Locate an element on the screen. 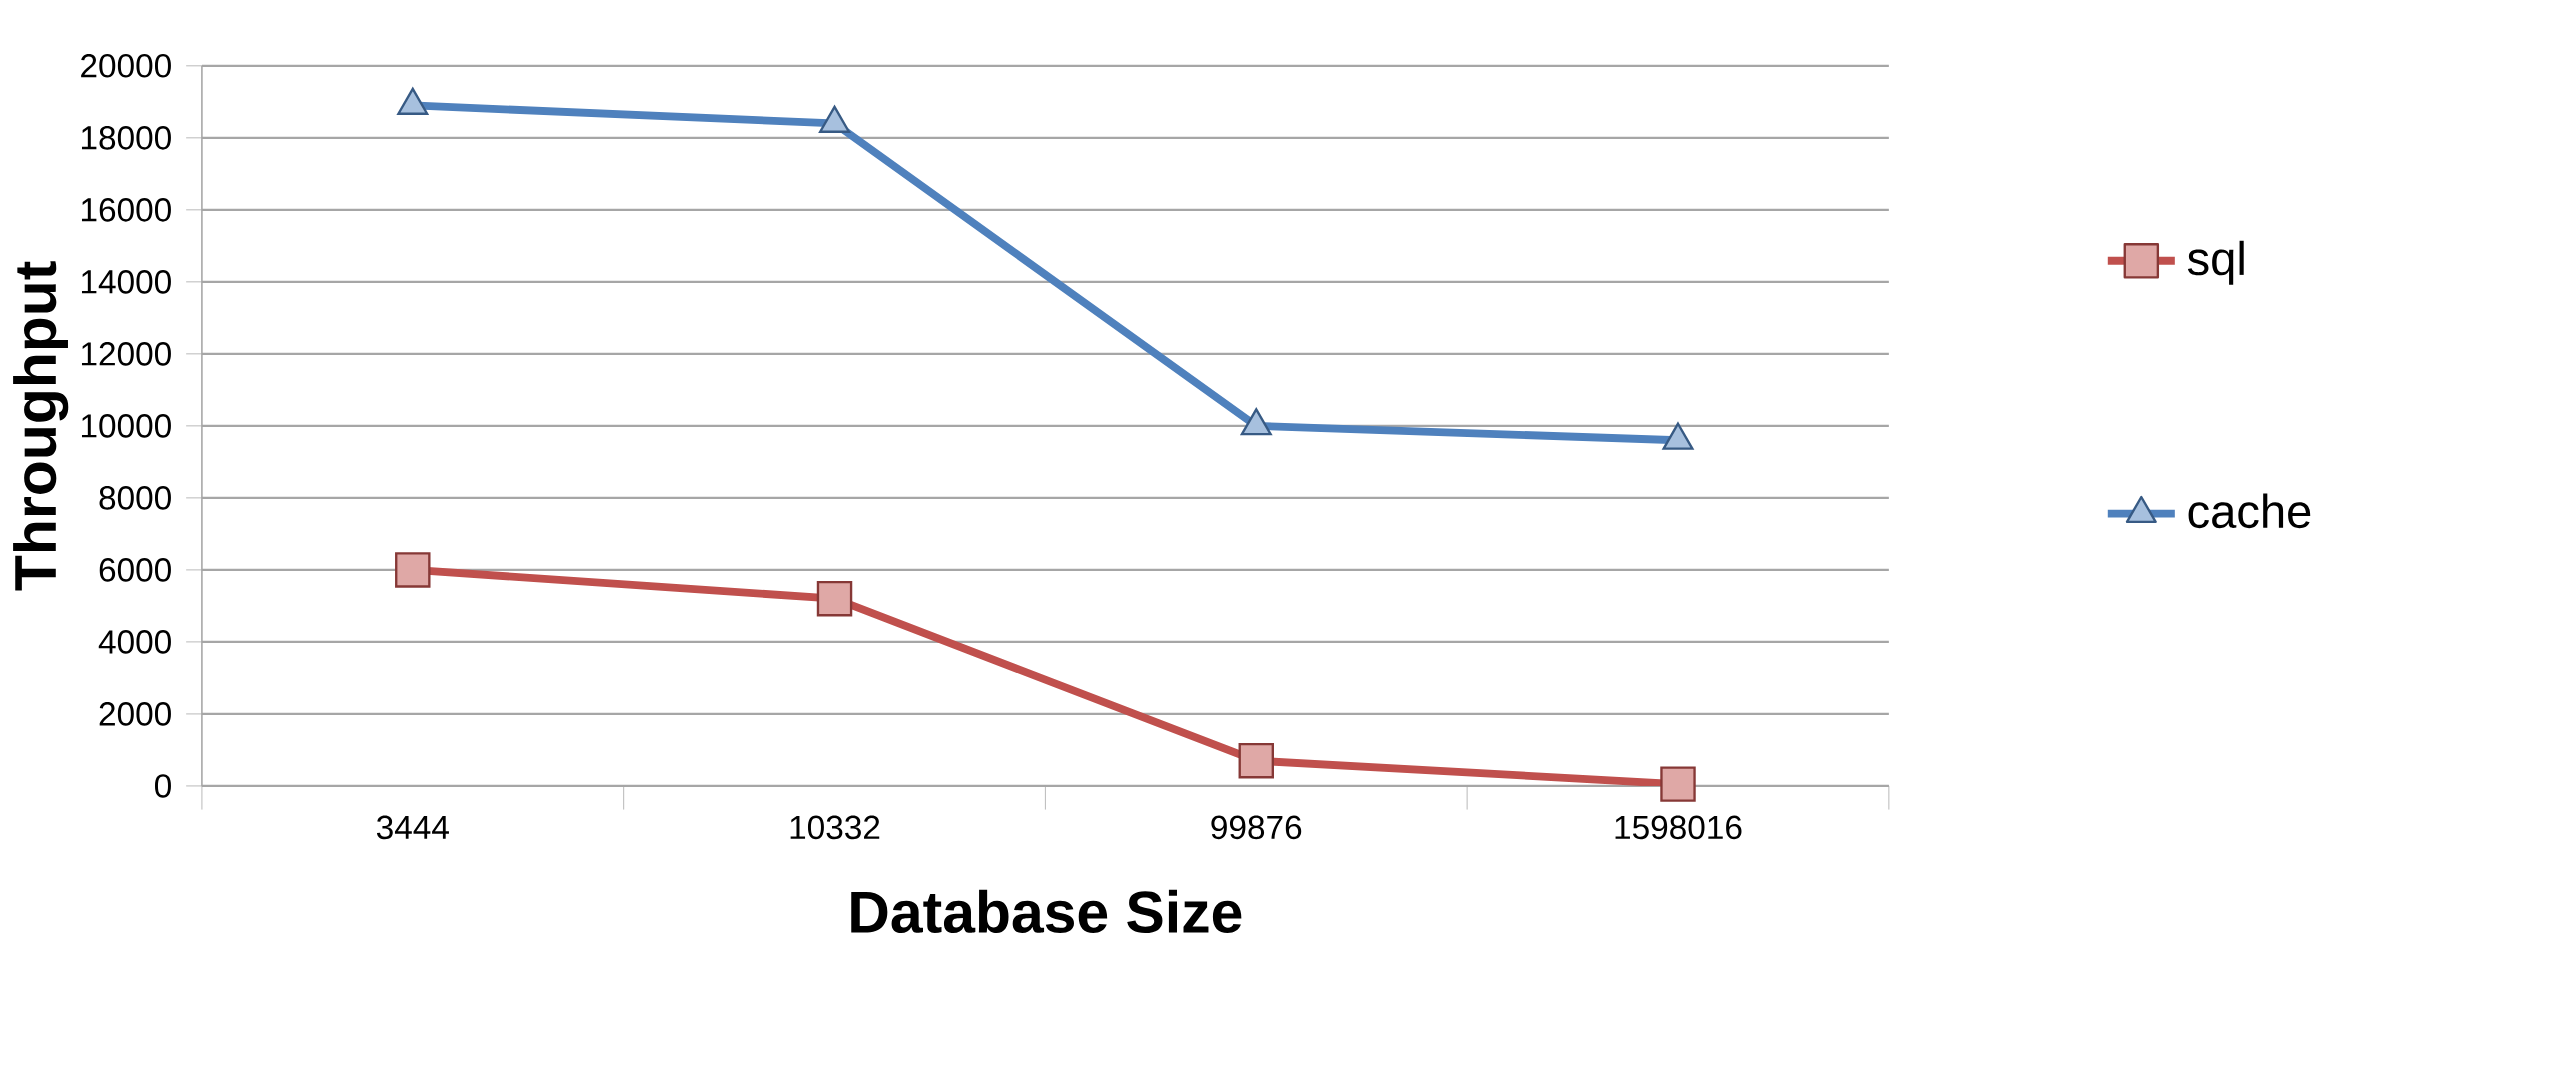 This screenshot has width=2553, height=1087. y-tick-label: 0 is located at coordinates (163, 786).